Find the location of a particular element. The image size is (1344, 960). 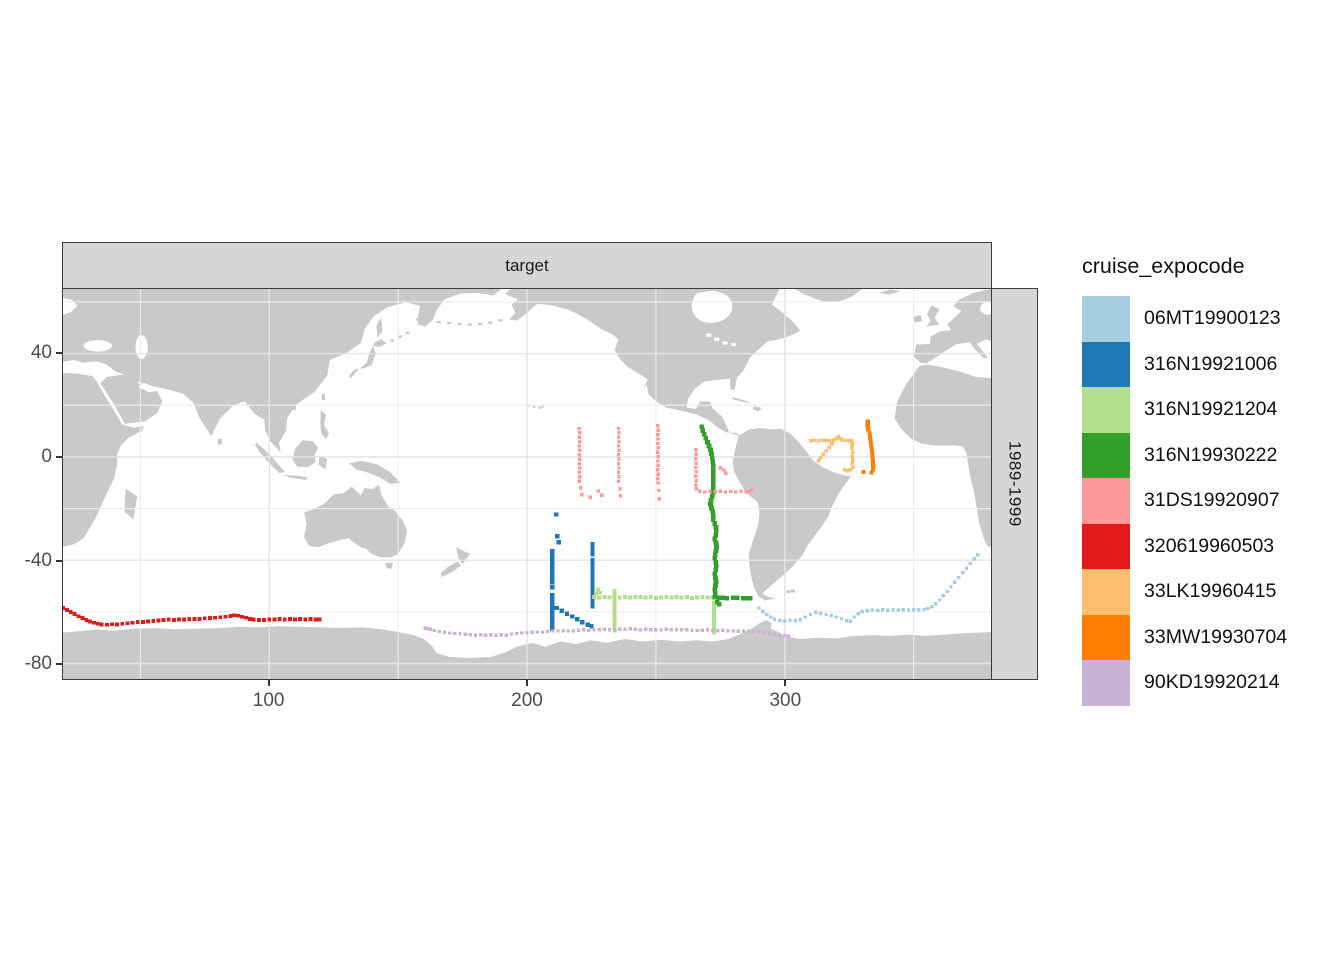

legend-item-31DS19920907: 31DS19920907 is located at coordinates (1212, 501).